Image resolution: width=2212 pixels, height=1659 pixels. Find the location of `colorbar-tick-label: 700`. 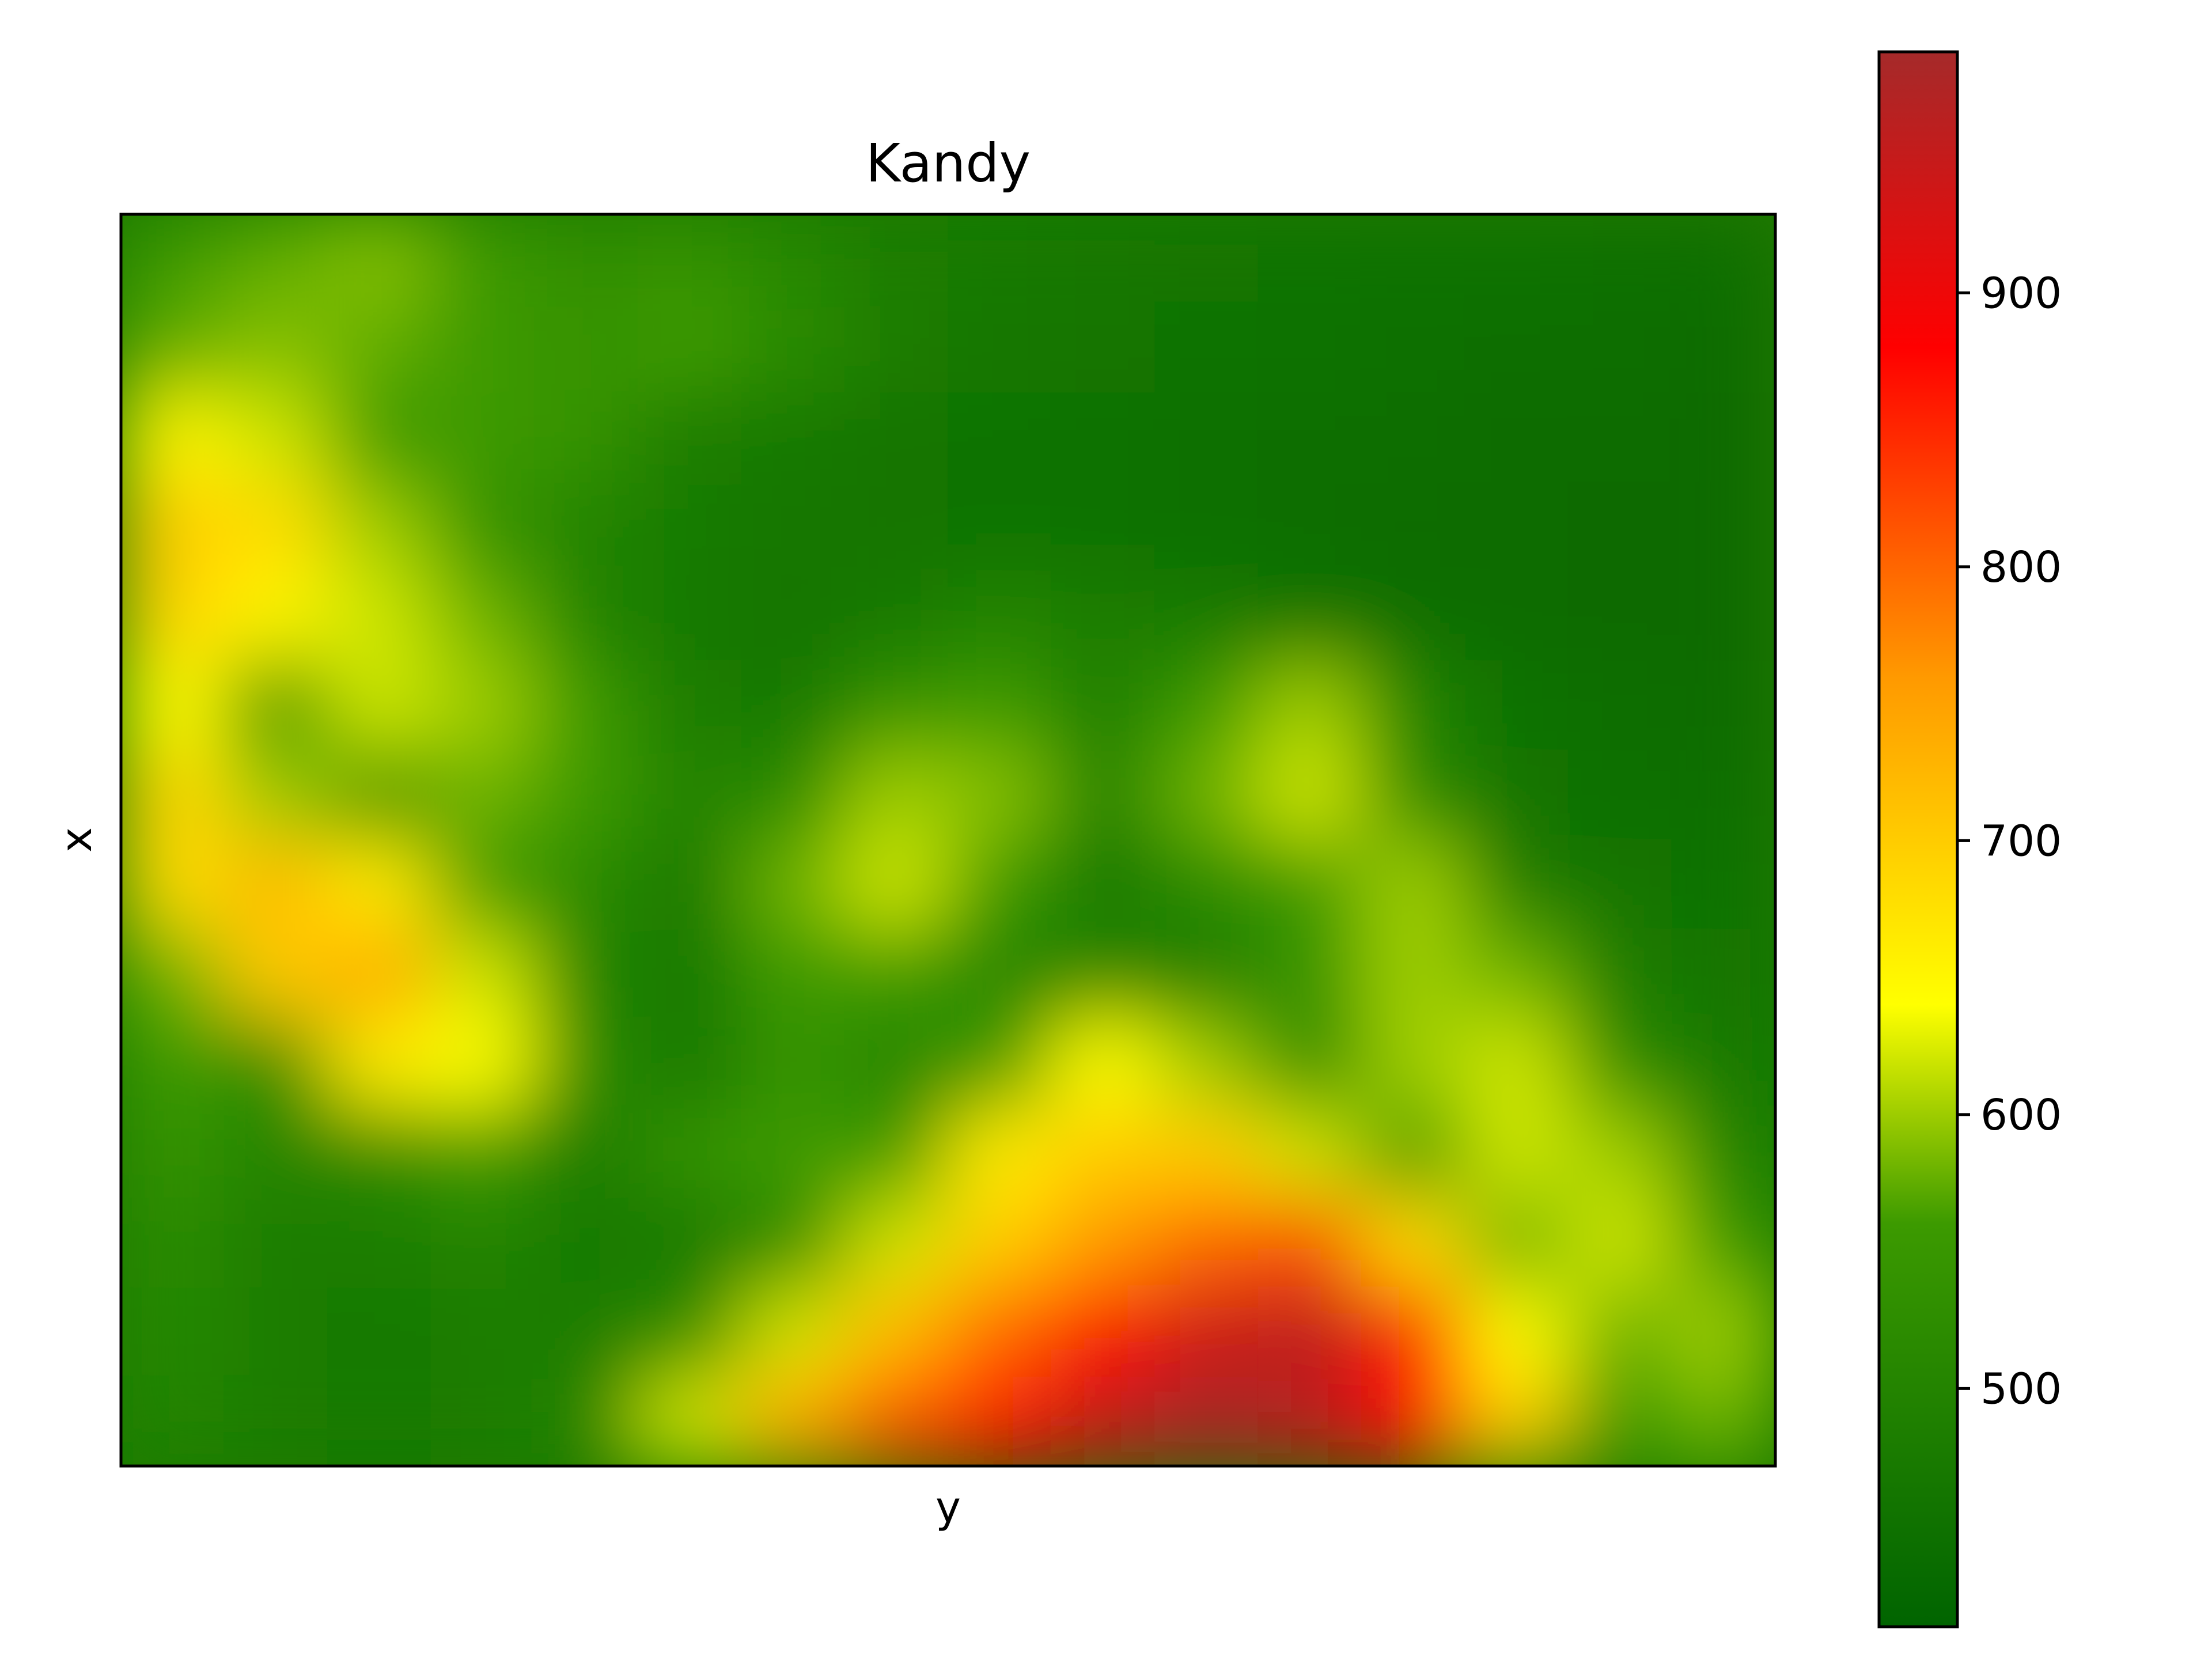

colorbar-tick-label: 700 is located at coordinates (2021, 841).